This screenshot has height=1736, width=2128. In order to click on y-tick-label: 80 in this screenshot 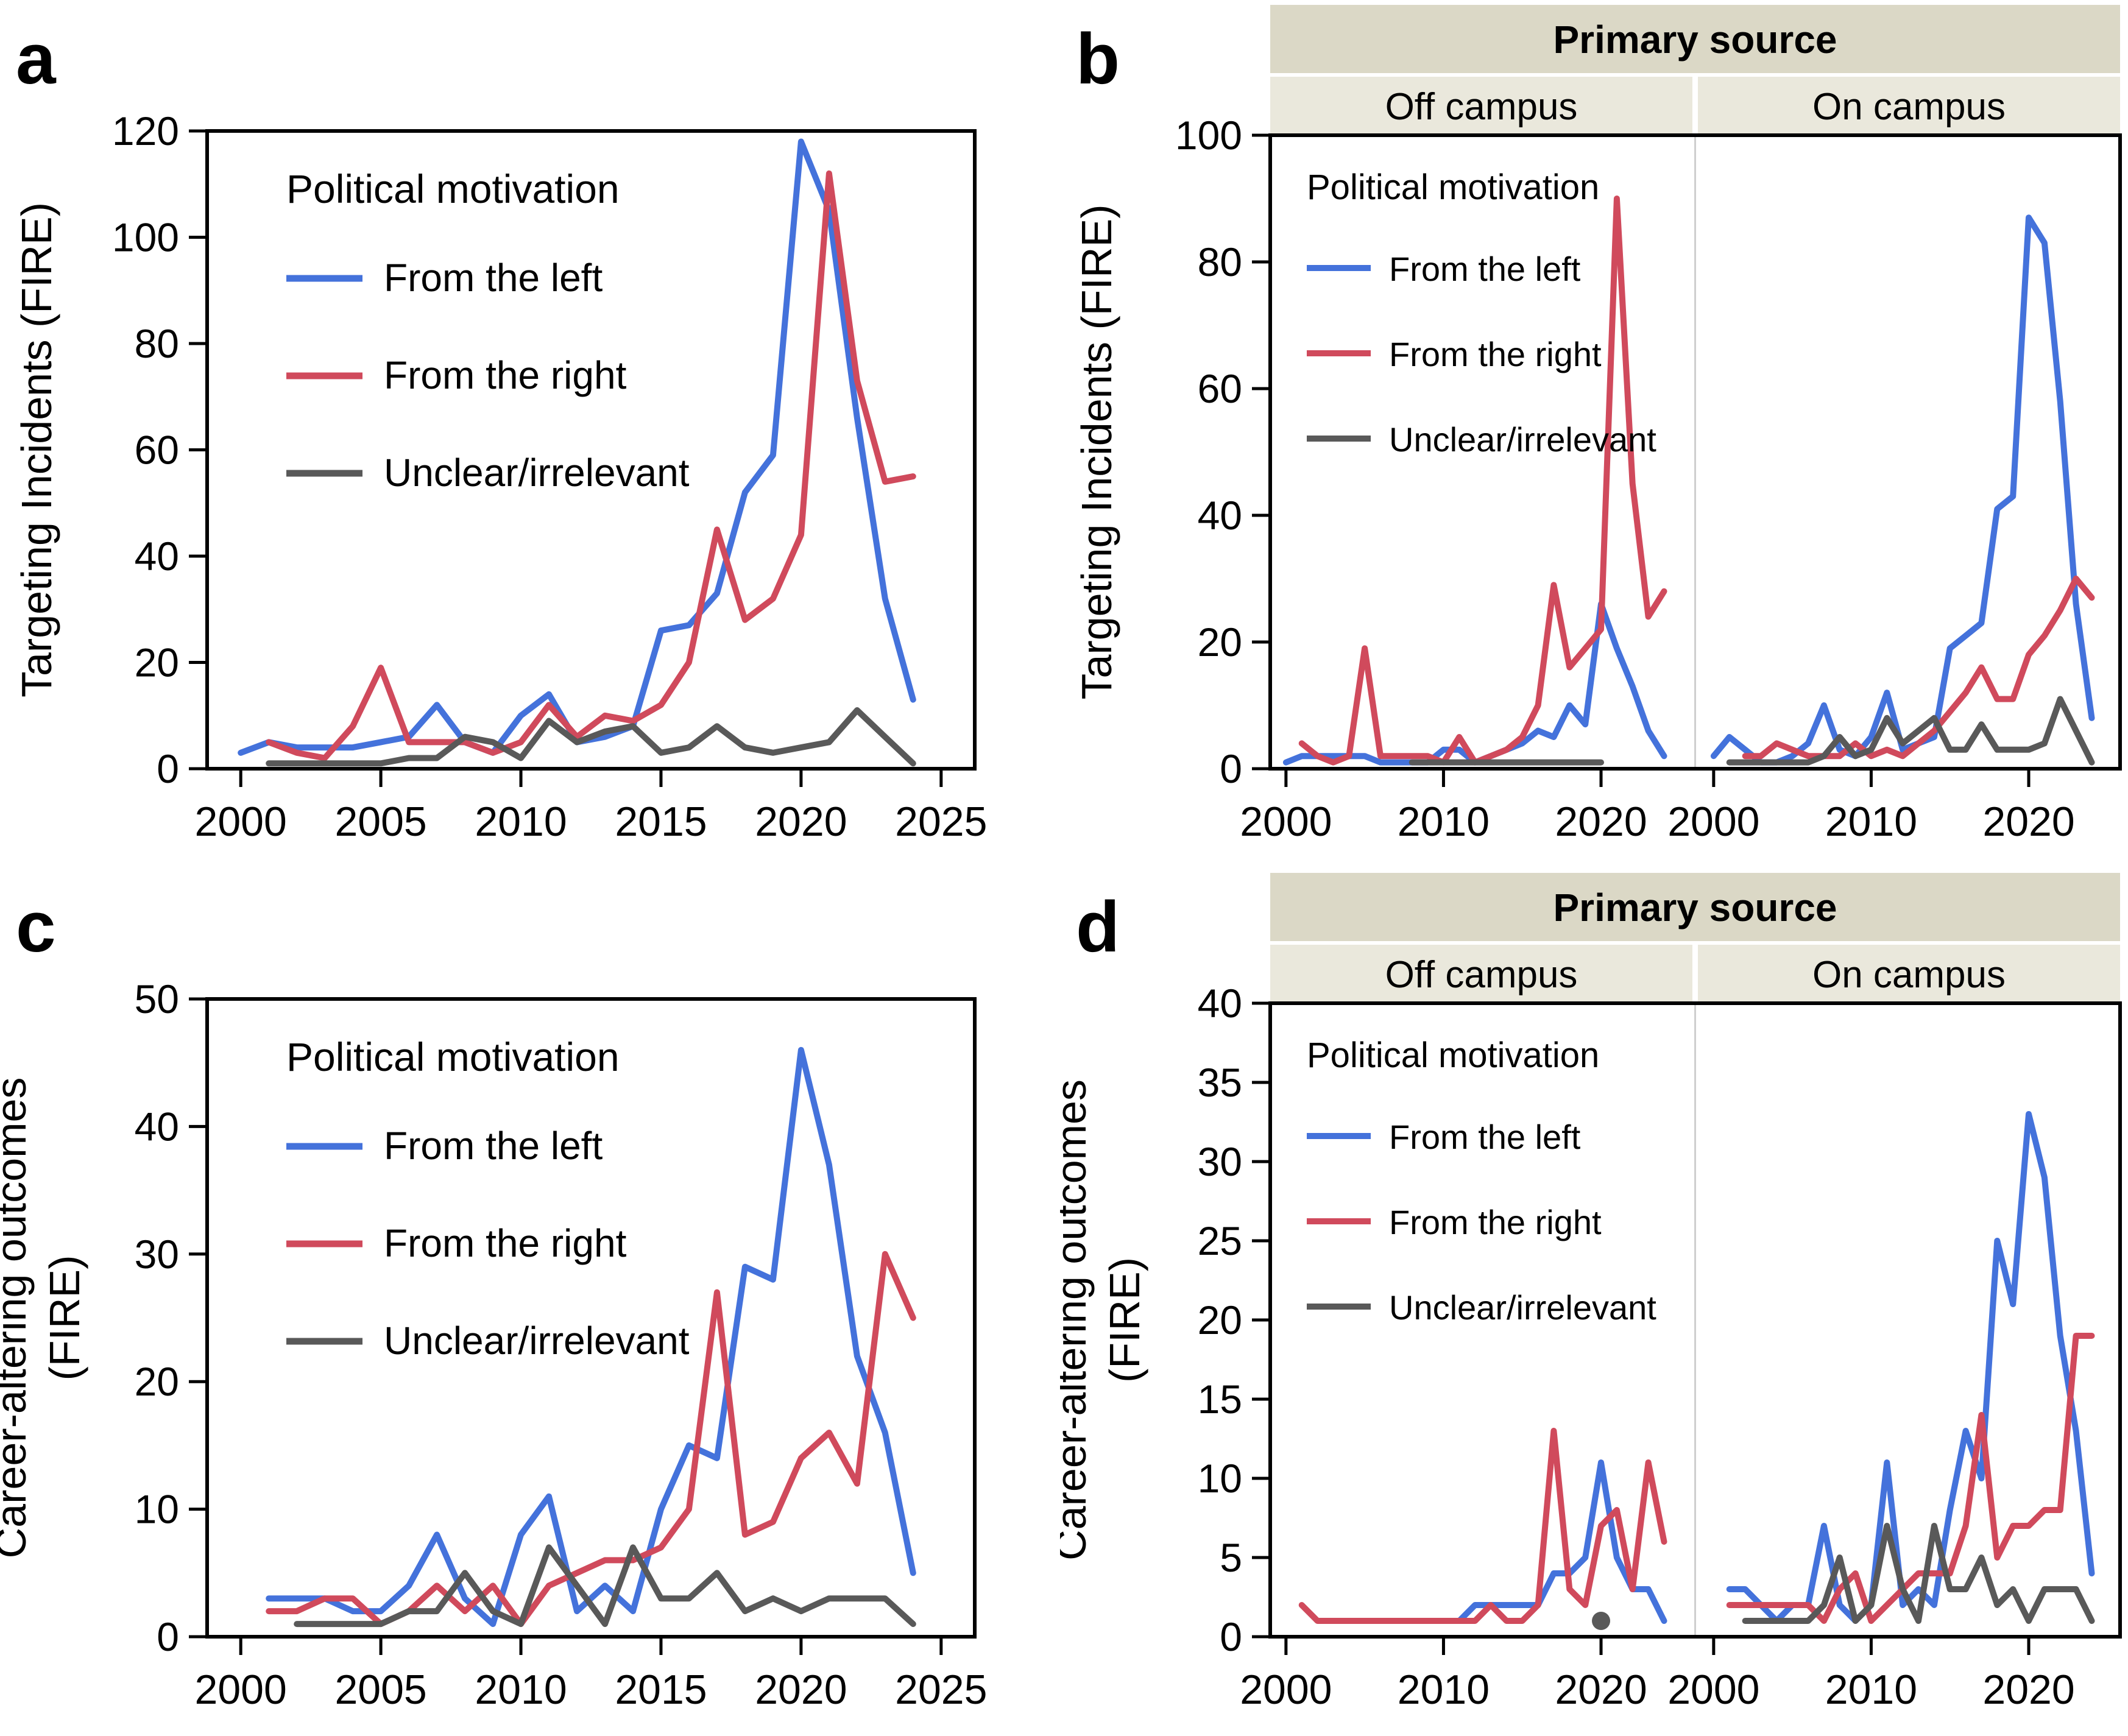, I will do `click(1220, 261)`.